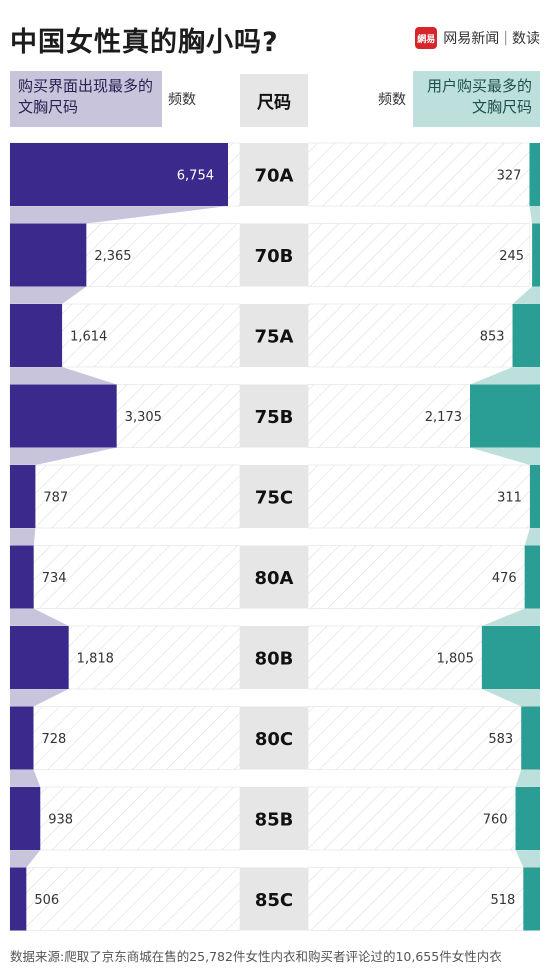  I want to click on value-label-left-80A: 734, so click(54, 578).